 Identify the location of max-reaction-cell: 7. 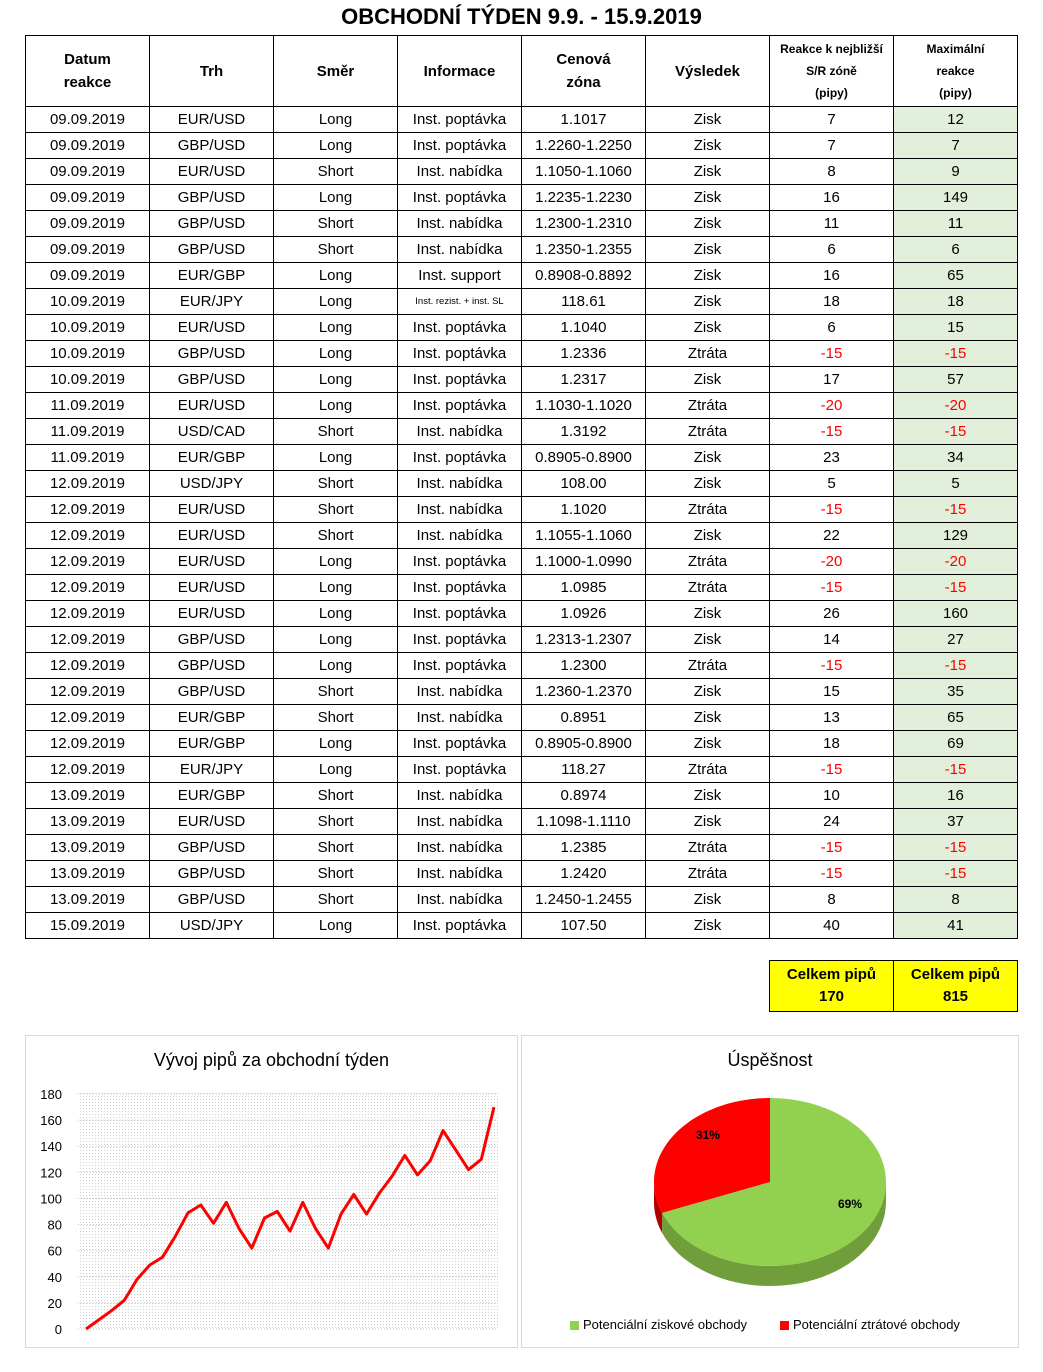
(955, 145).